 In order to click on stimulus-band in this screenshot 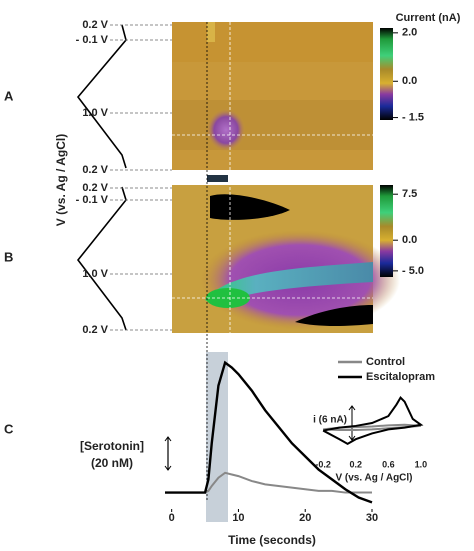, I will do `click(217, 437)`.